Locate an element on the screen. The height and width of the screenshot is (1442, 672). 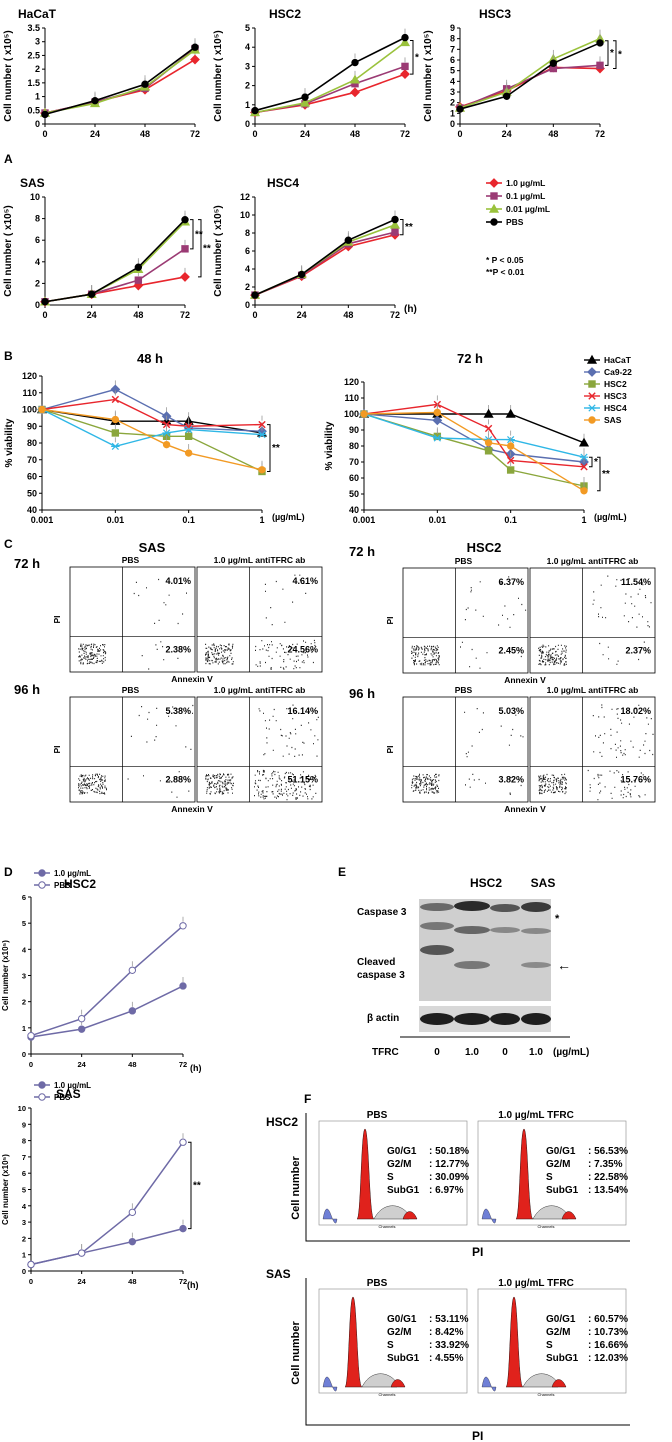
y-tick-label: 60 is located at coordinates (354, 478).